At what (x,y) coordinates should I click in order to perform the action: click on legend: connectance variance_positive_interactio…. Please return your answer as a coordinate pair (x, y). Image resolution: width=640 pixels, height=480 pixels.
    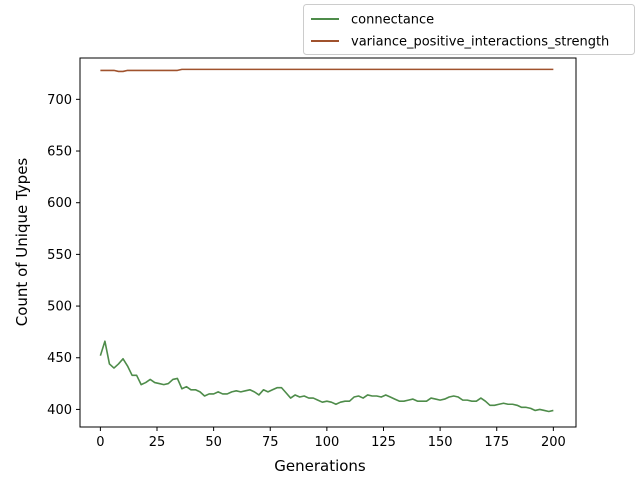
    Looking at the image, I should click on (469, 29).